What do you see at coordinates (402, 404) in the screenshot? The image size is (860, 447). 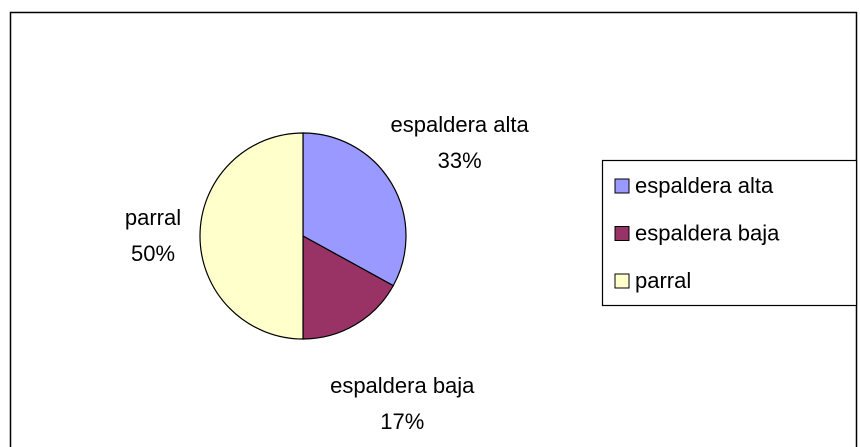 I see `data-label: espaldera baja 17%` at bounding box center [402, 404].